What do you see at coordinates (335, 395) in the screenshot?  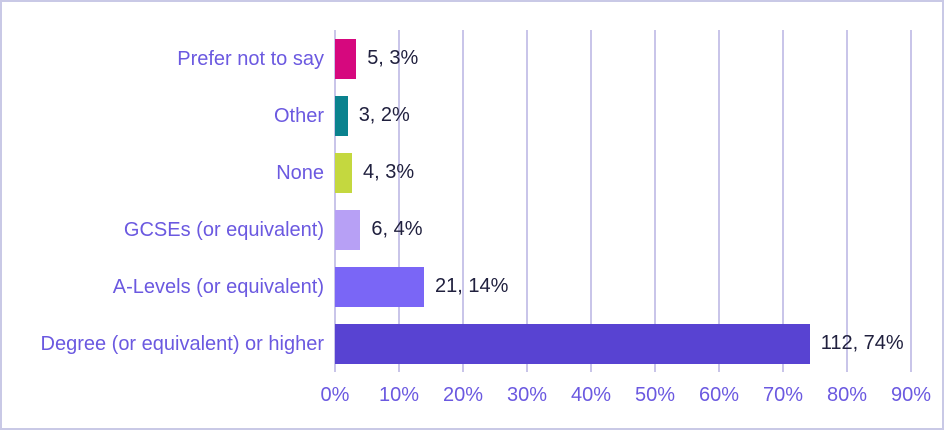 I see `x-tick-label: 0%` at bounding box center [335, 395].